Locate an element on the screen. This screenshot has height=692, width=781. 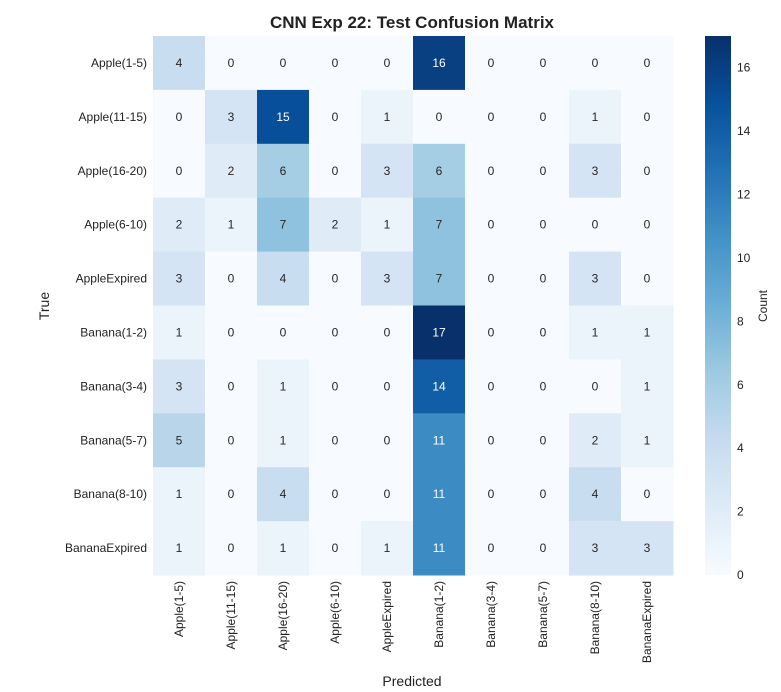
y-tick-label: Banana(3-4) is located at coordinates (113, 386).